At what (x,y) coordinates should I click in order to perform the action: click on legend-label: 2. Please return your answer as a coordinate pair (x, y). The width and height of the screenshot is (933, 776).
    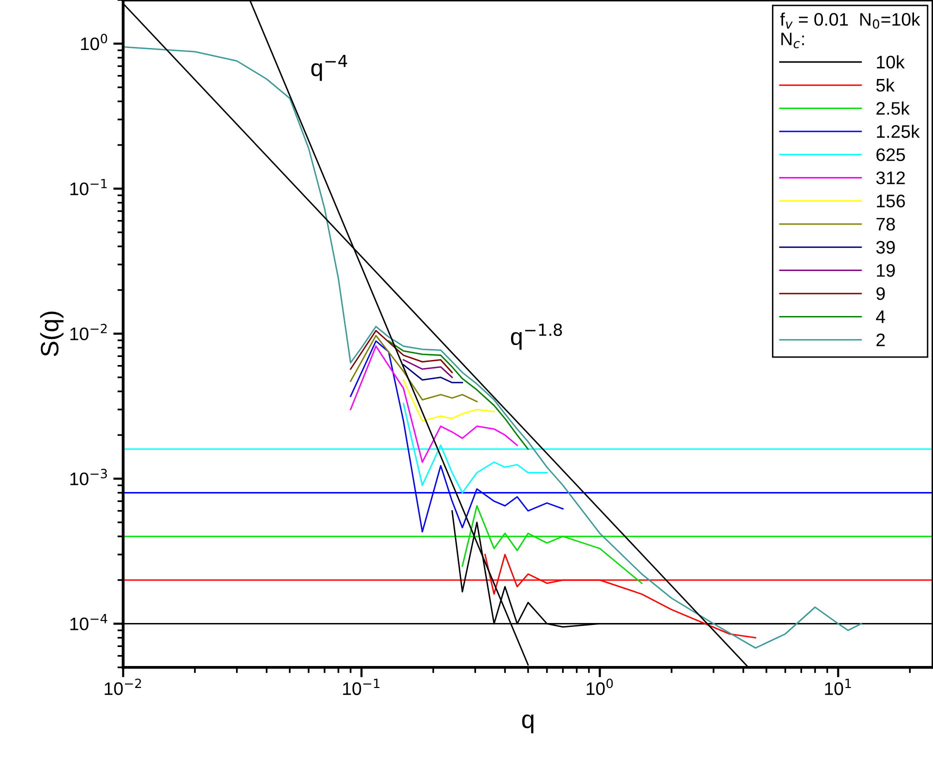
    Looking at the image, I should click on (880, 340).